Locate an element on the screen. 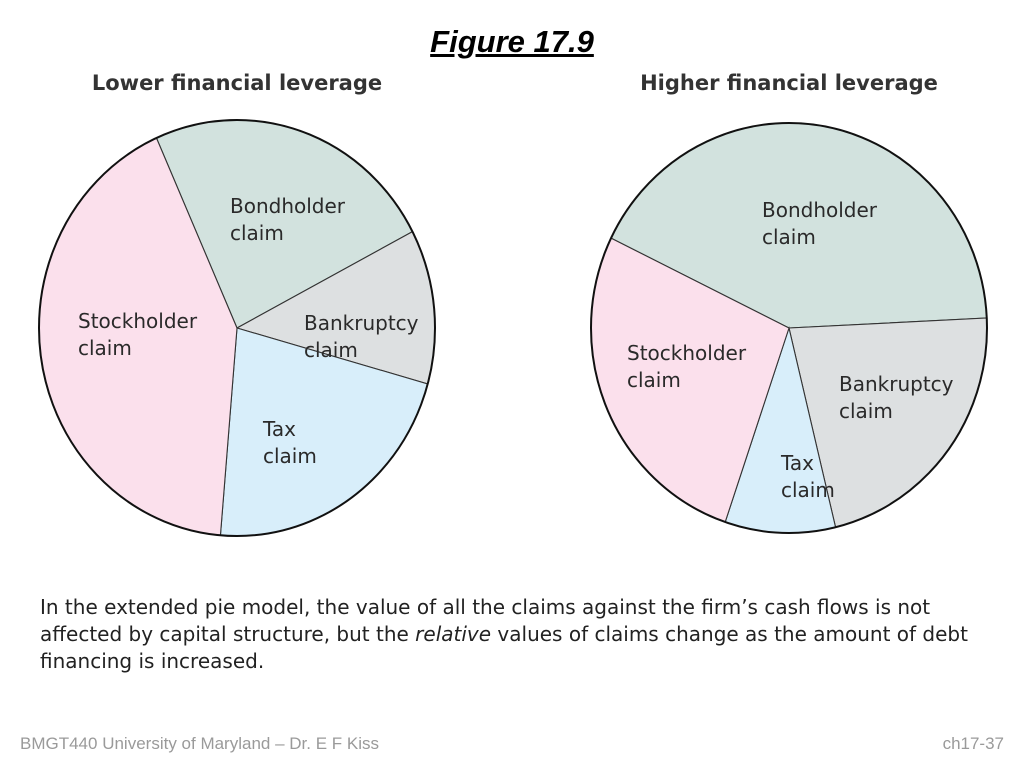  slice-label-bondholder-higher: Bondholder claim is located at coordinates (820, 223).